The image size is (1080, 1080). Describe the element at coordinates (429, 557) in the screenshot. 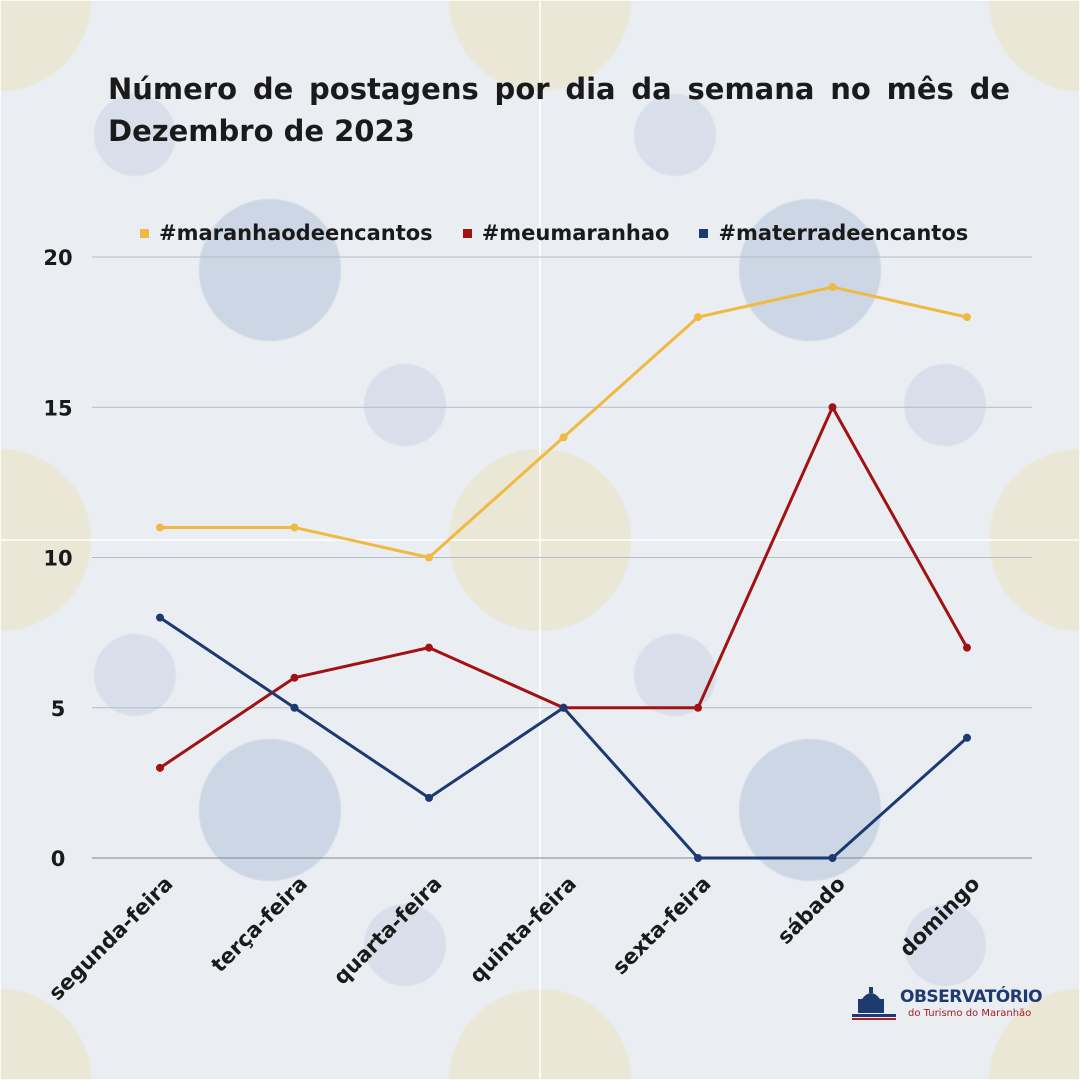

I see `data-point-maranhaodeencantos-quarta-feira` at that location.